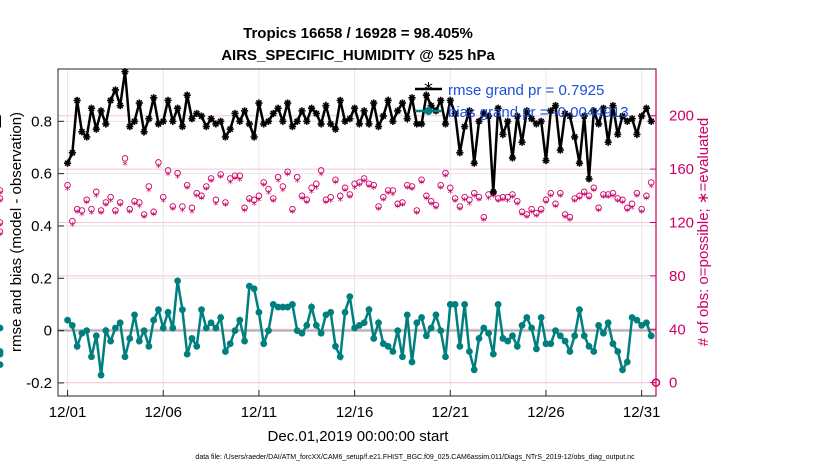  What do you see at coordinates (538, 112) in the screenshot?
I see `legend-bias-label: bias grand pr = -0.0044913` at bounding box center [538, 112].